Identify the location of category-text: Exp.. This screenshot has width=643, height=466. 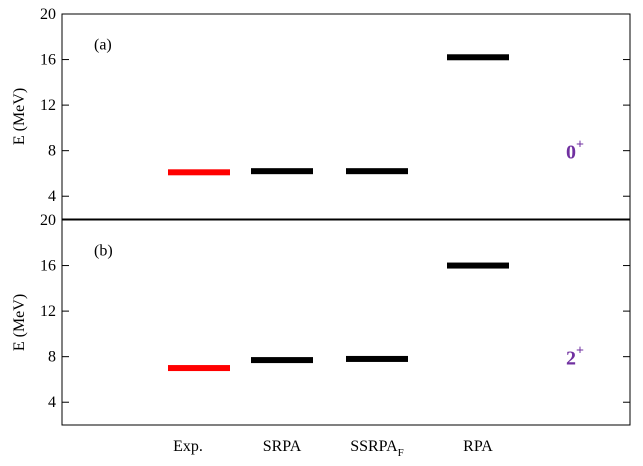
(188, 446).